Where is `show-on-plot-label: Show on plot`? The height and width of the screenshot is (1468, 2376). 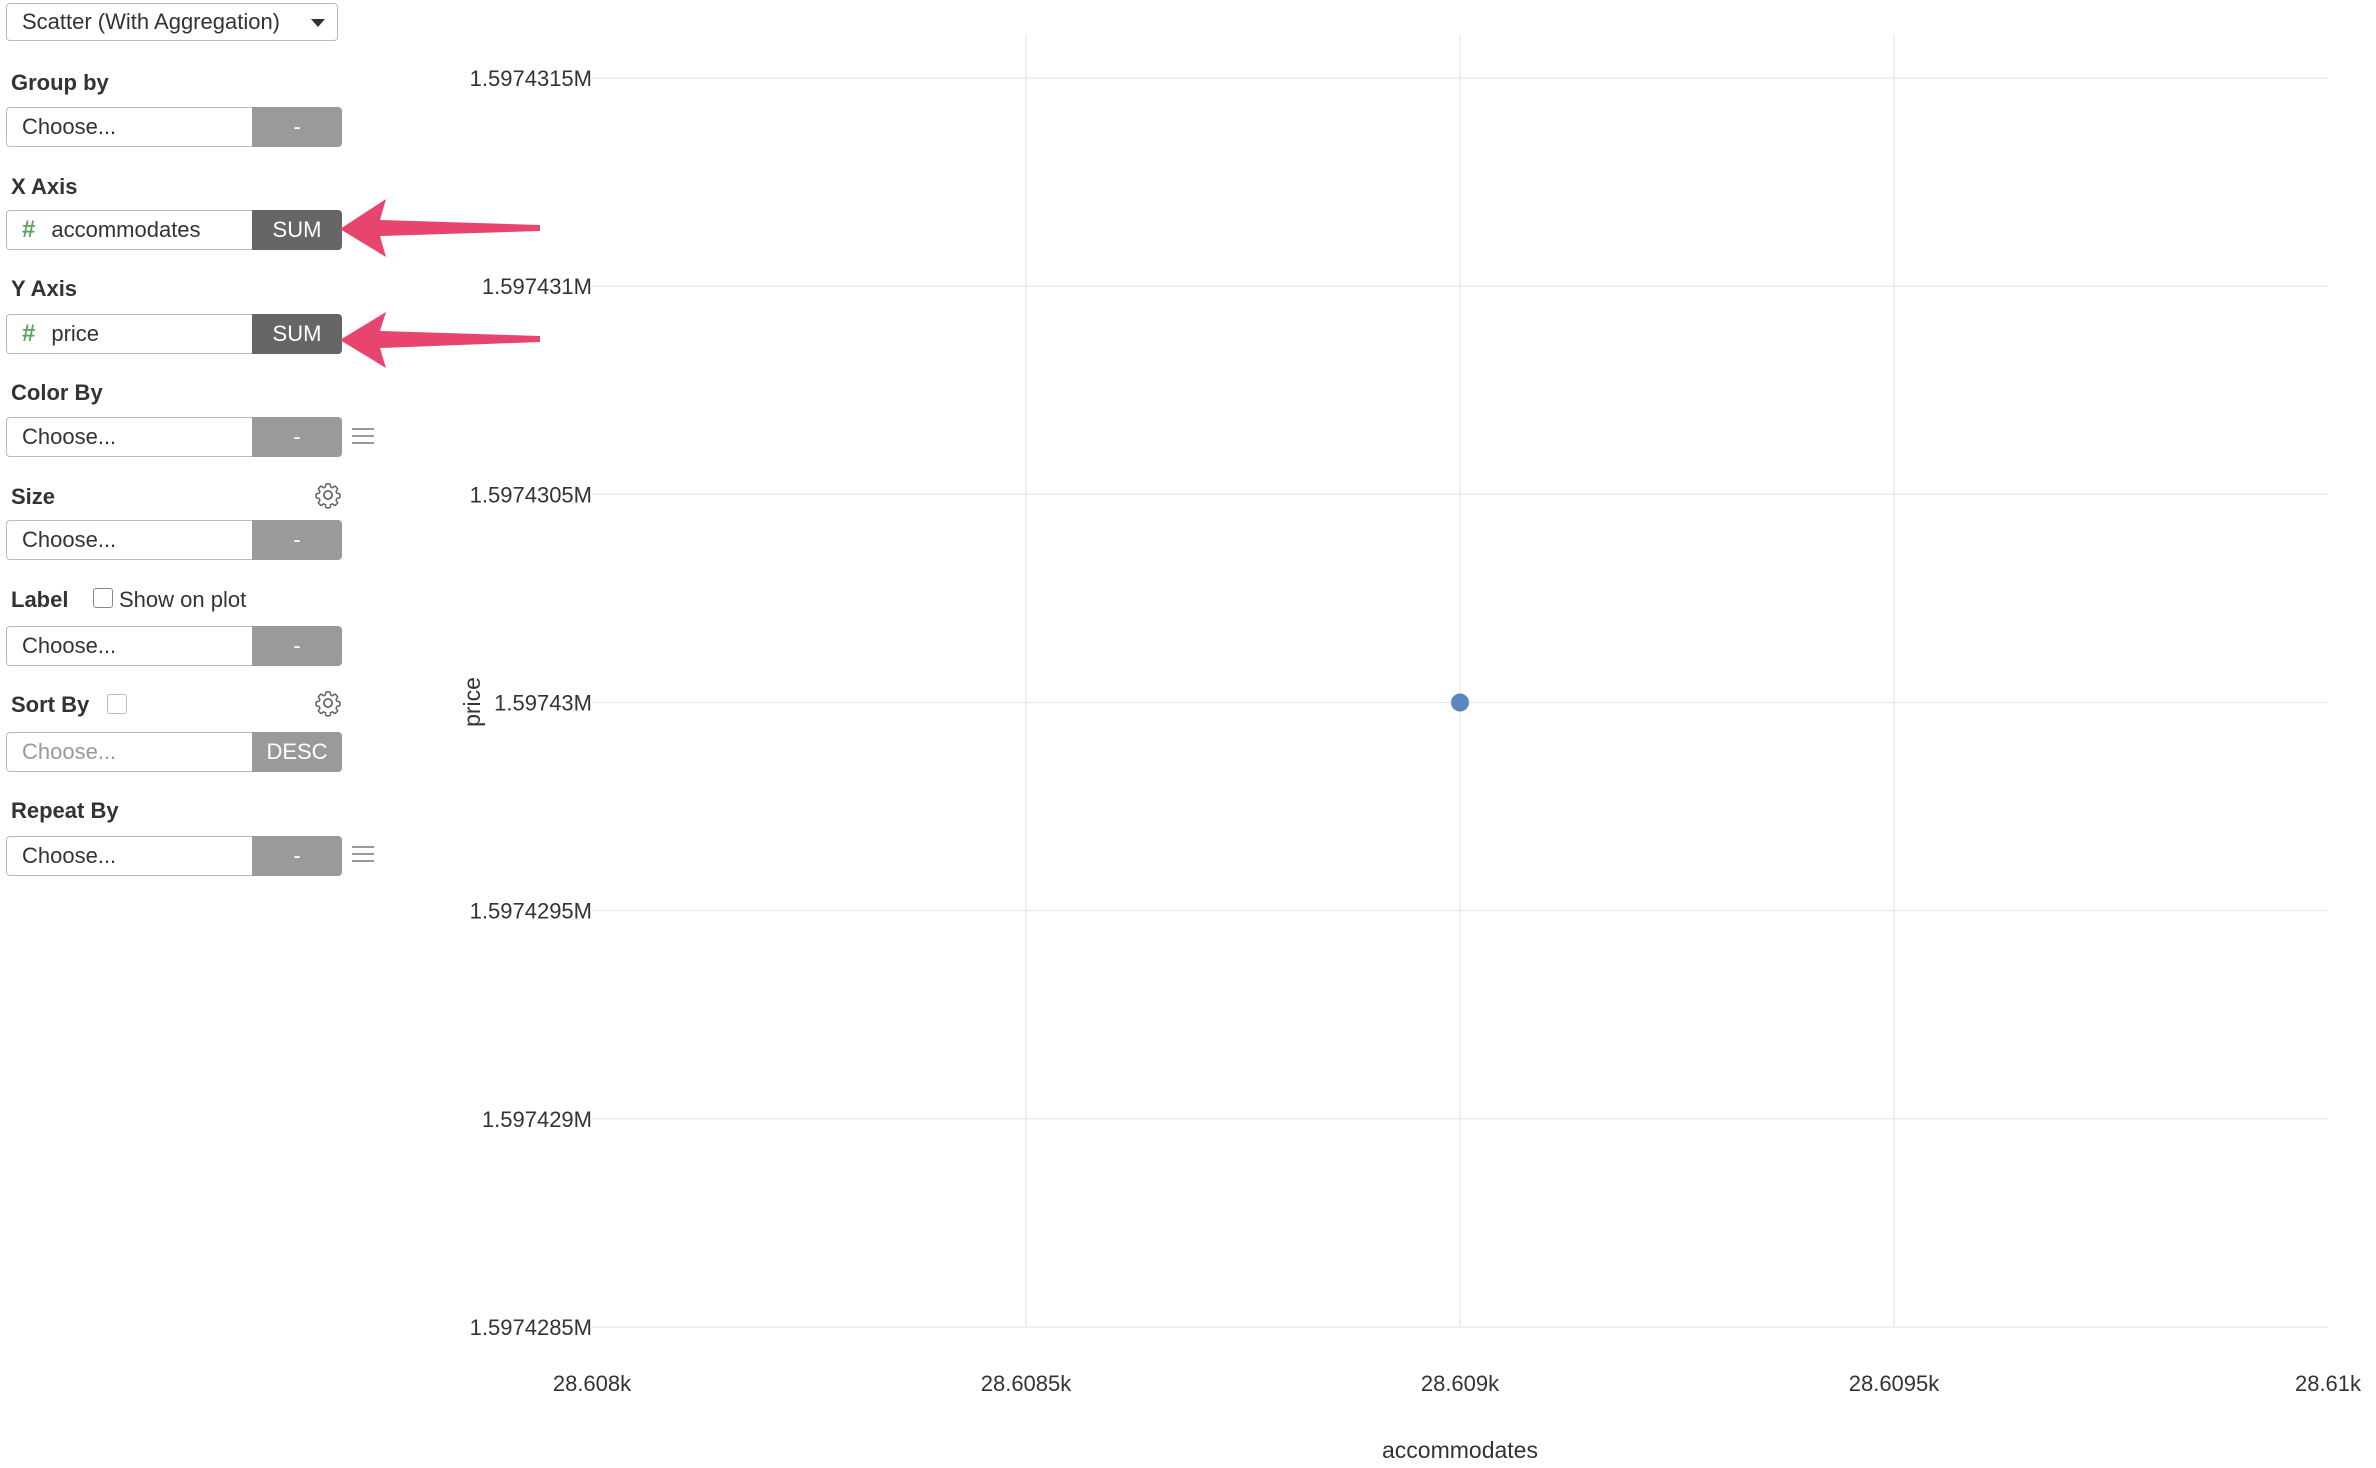 show-on-plot-label: Show on plot is located at coordinates (183, 599).